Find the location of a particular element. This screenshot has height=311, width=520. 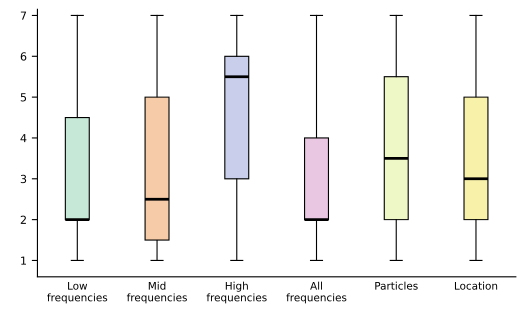

y-tick-label: 4 is located at coordinates (23, 138).